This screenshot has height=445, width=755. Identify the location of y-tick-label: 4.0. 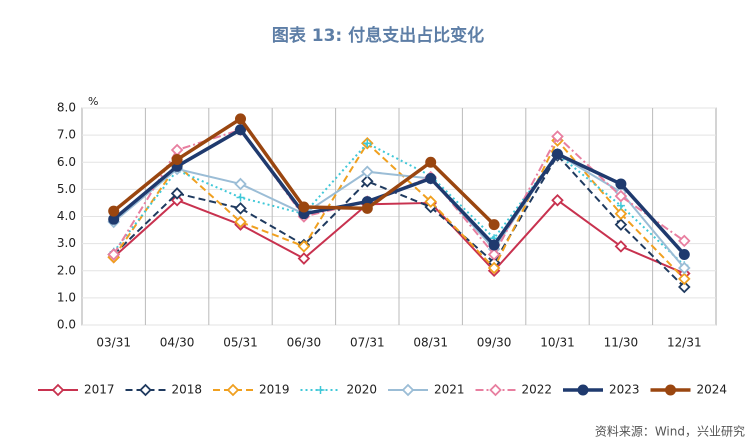
(66, 216).